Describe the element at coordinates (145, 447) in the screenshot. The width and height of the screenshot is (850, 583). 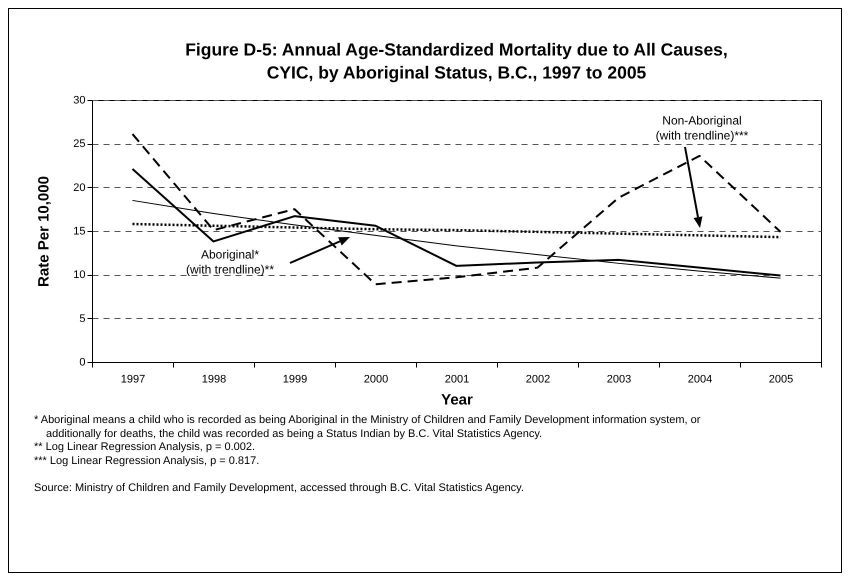
I see `text: ** Log Linear Regression Analysis, p = 0.002.` at that location.